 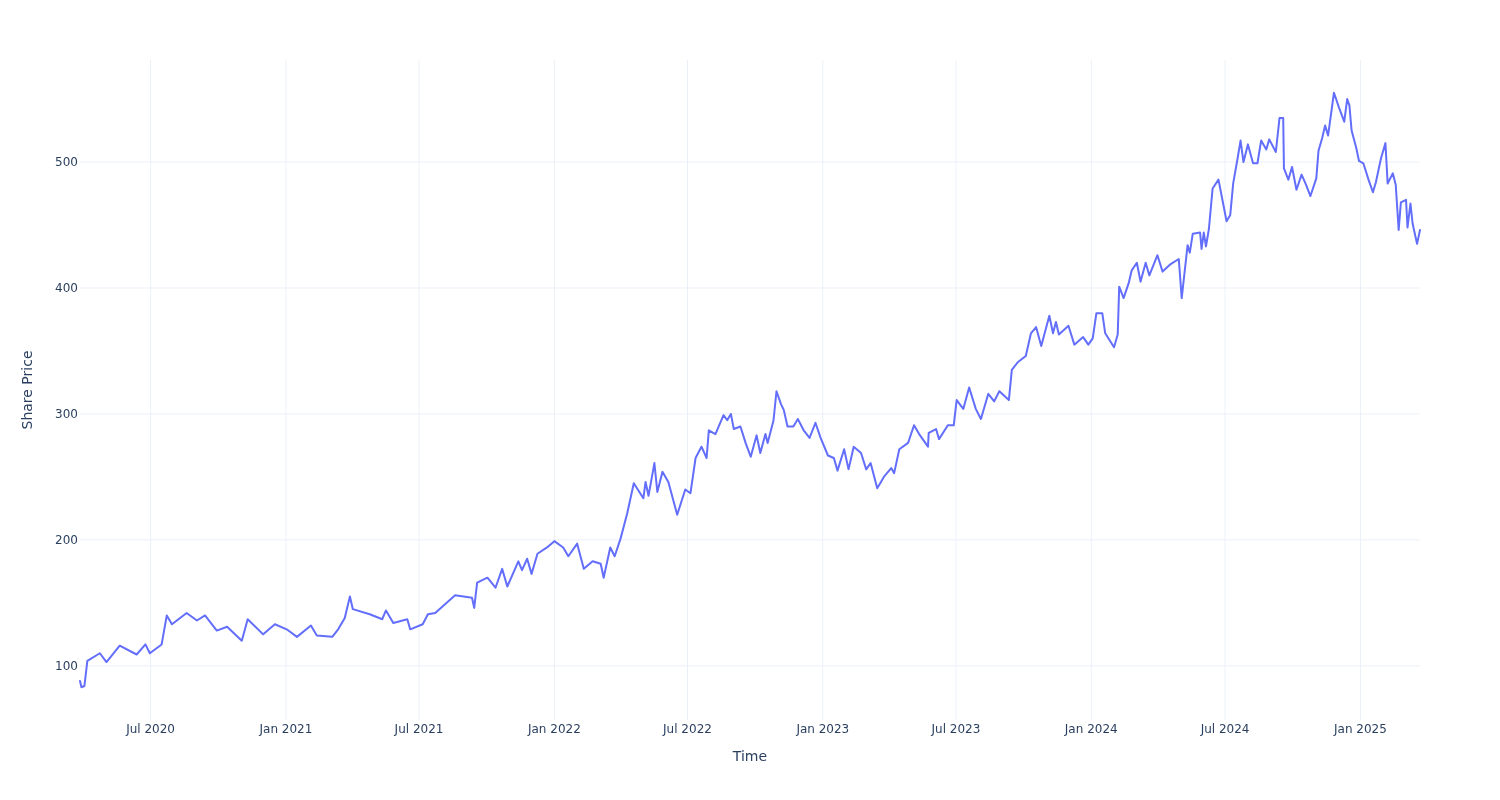 What do you see at coordinates (66, 162) in the screenshot?
I see `y-tick-label: 500` at bounding box center [66, 162].